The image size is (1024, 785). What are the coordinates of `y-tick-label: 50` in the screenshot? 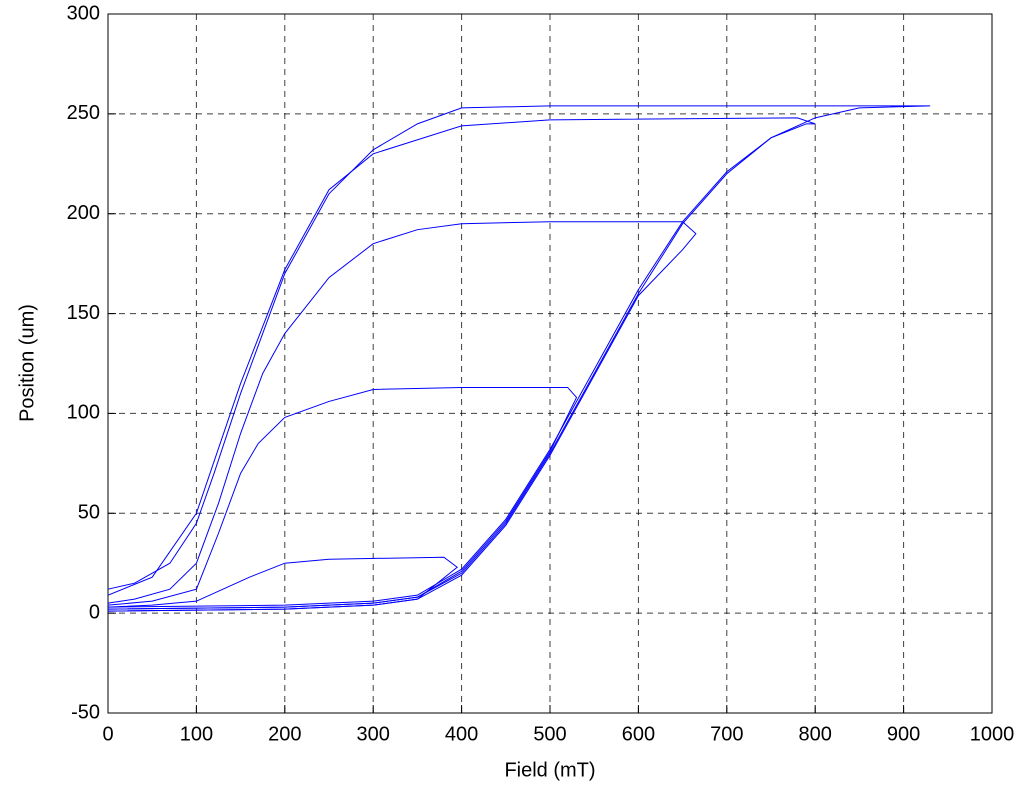 It's located at (89, 513).